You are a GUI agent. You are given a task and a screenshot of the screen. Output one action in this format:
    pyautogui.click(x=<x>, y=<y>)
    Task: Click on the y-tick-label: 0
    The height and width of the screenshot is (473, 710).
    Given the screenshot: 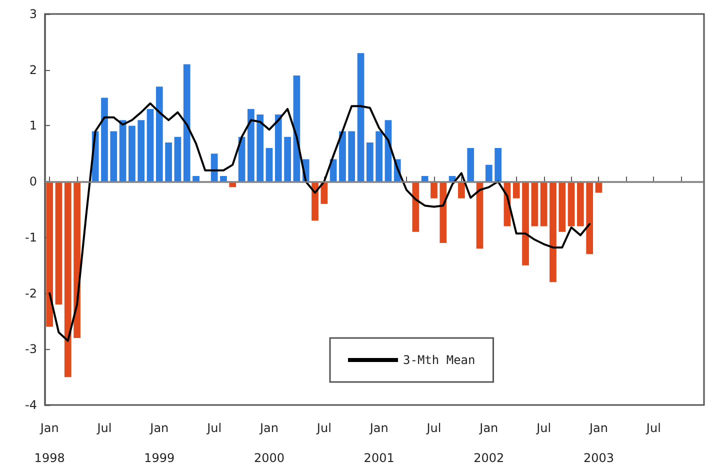 What is the action you would take?
    pyautogui.click(x=33, y=181)
    